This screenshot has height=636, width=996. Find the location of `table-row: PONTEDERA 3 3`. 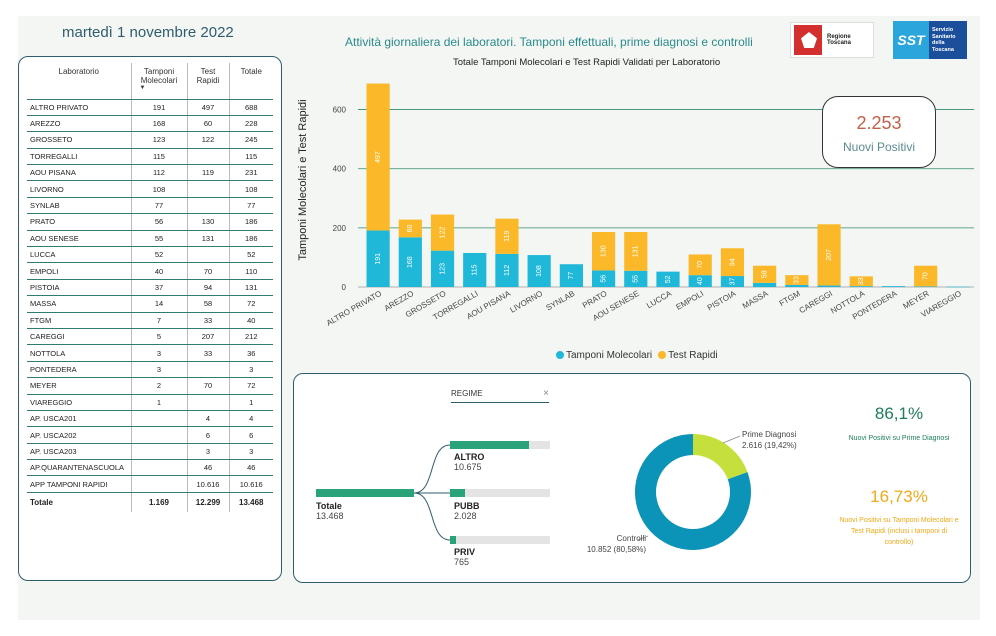

table-row: PONTEDERA 3 3 is located at coordinates (150, 370).